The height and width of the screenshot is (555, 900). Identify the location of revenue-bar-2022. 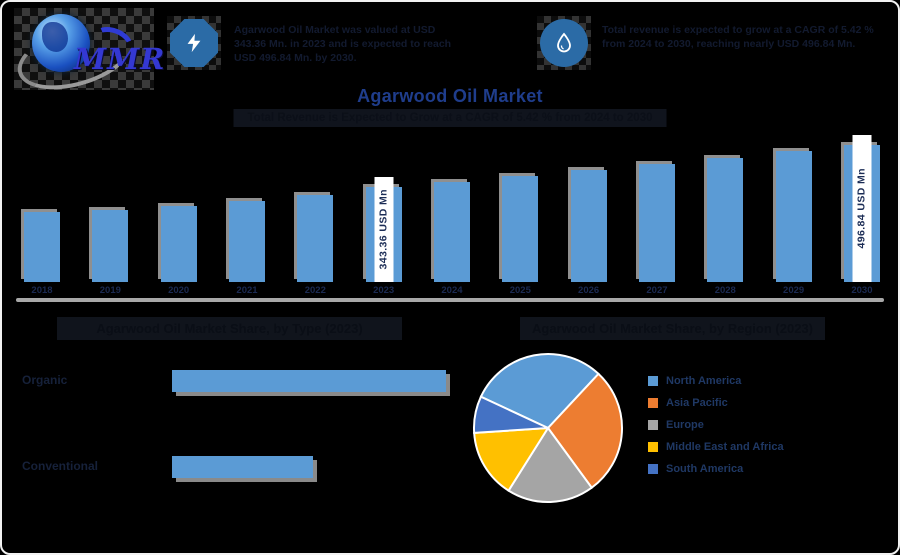
(315, 238).